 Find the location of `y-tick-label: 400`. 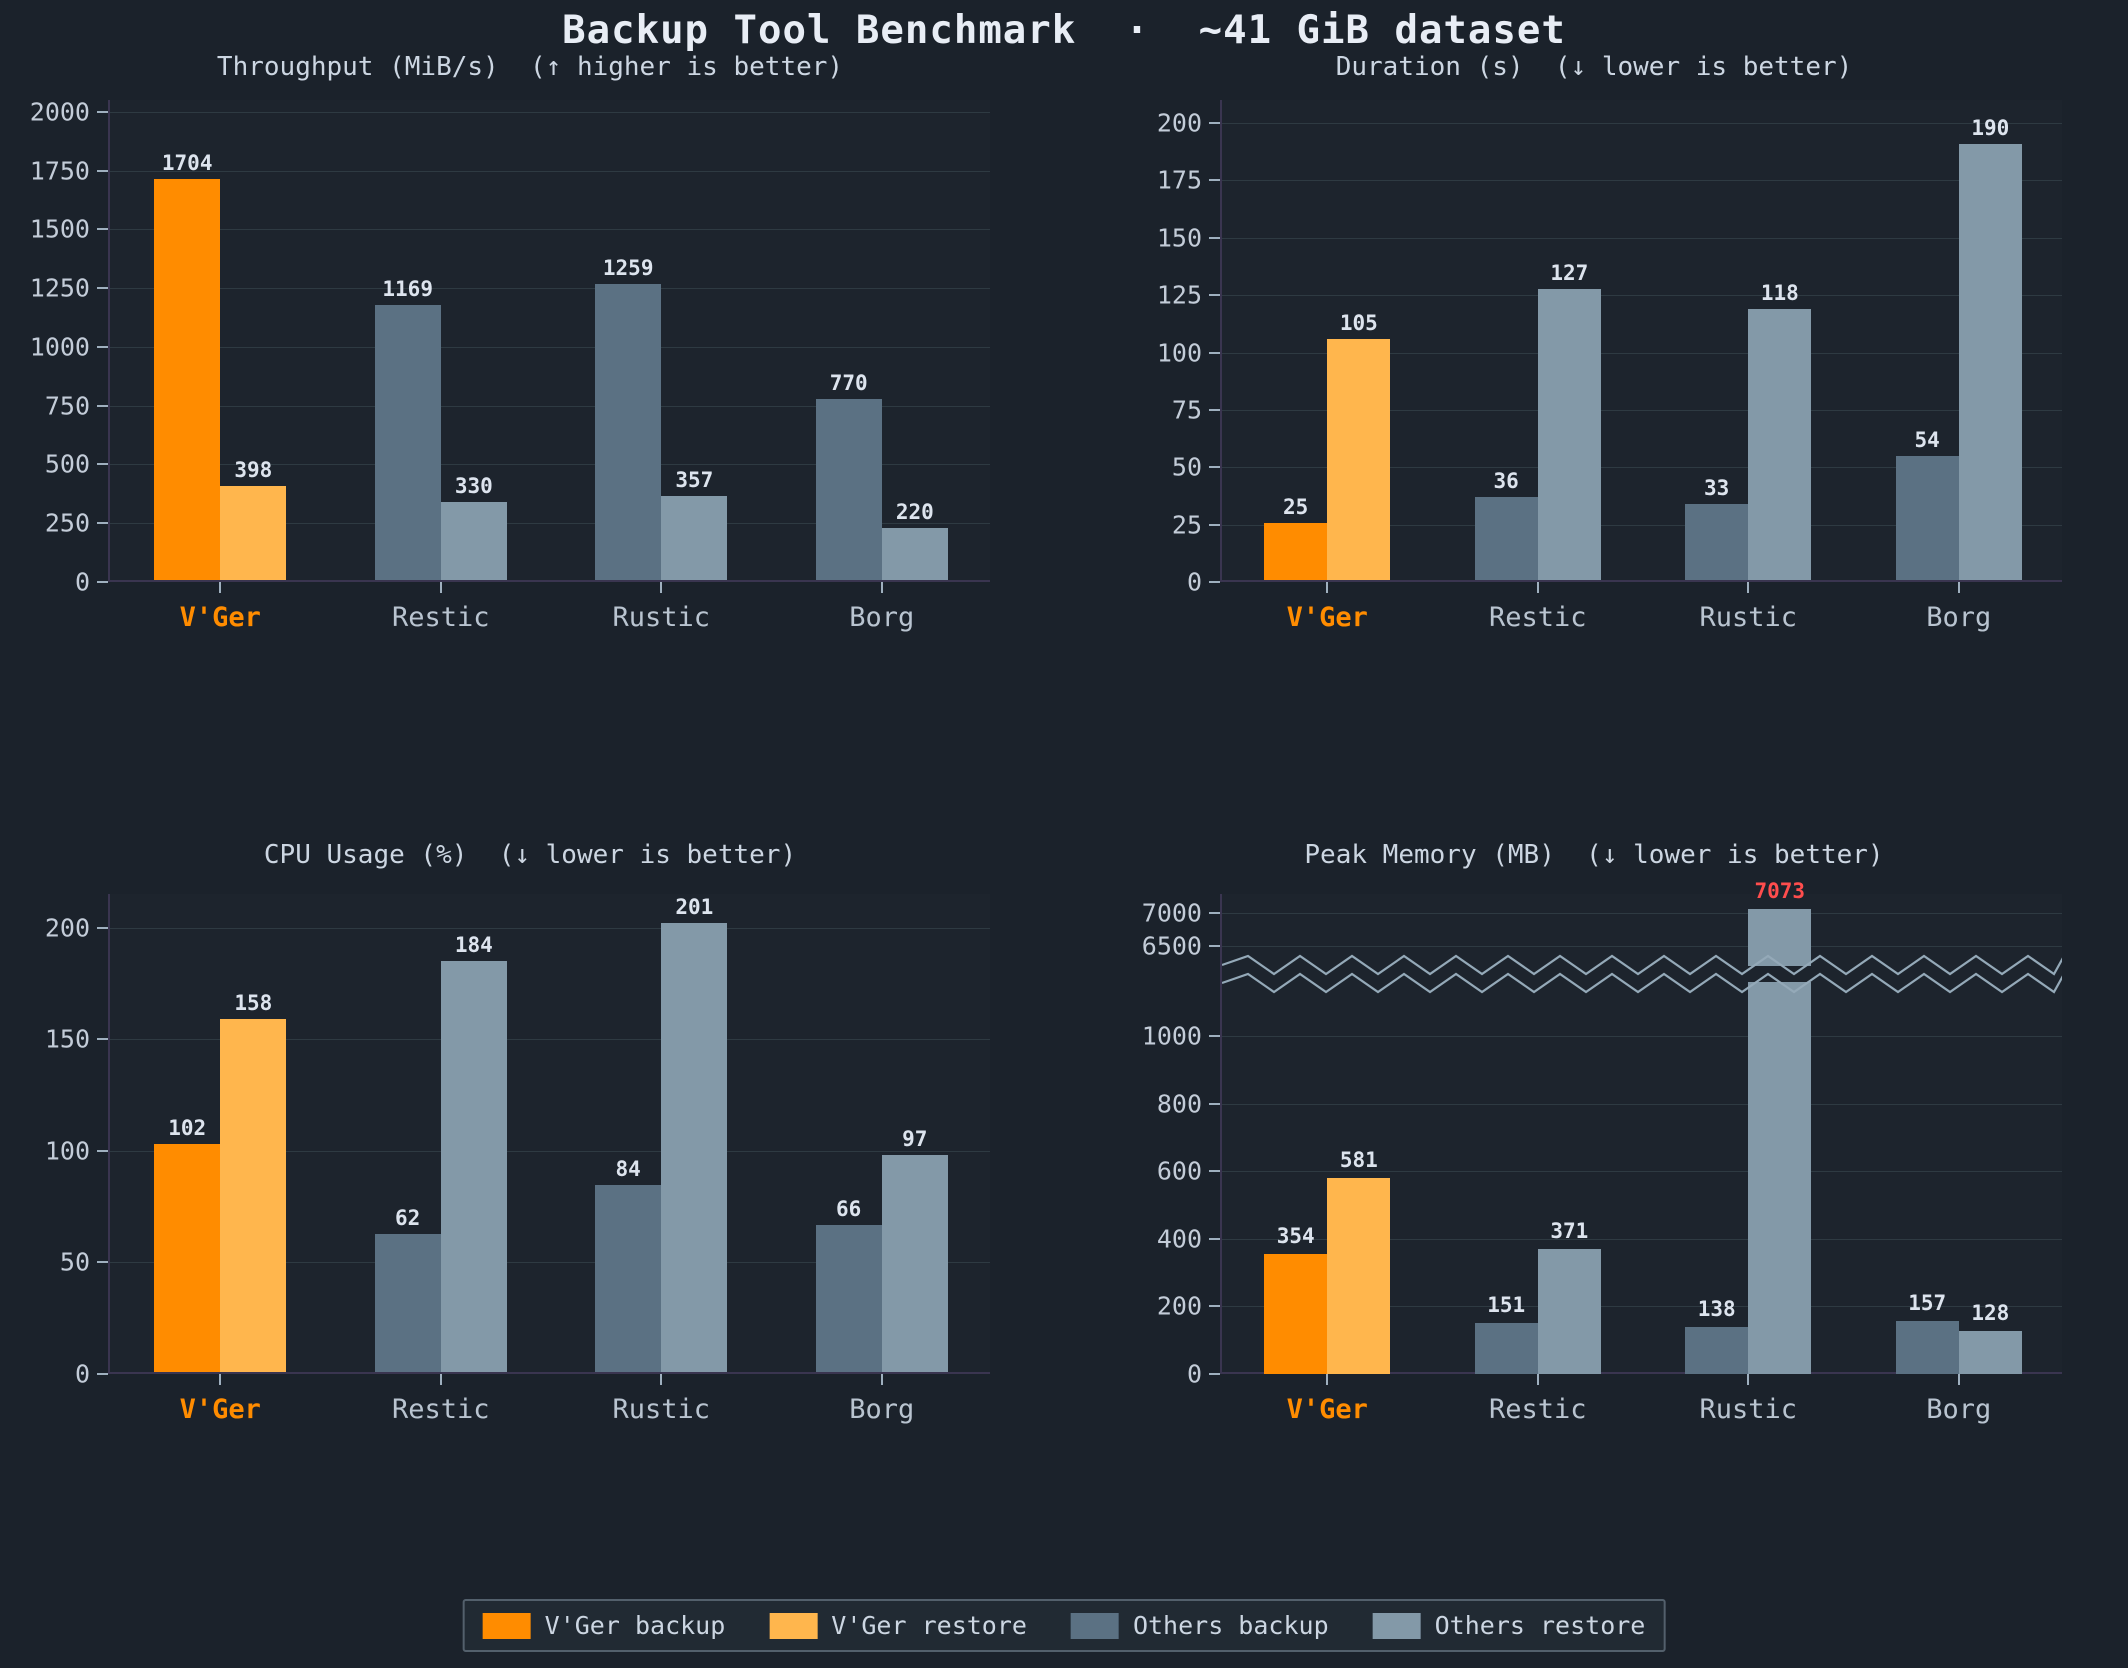

y-tick-label: 400 is located at coordinates (1179, 1239).